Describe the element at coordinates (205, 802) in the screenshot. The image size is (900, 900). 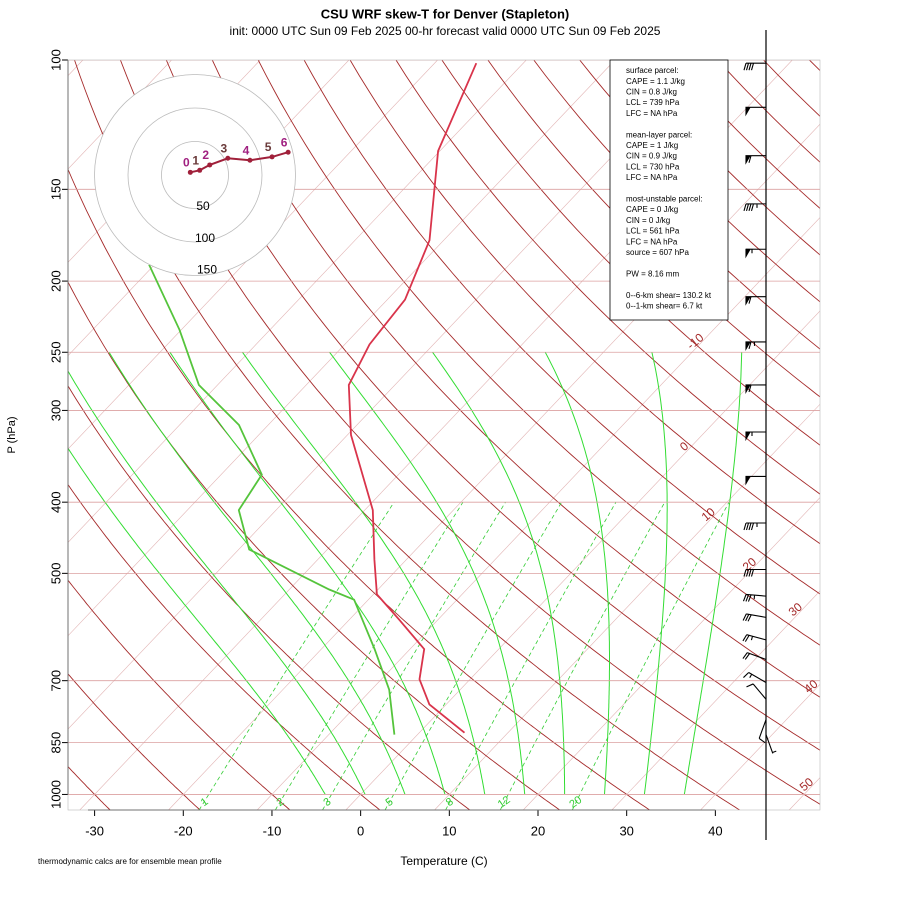
I see `mixing-ratio-label: 1` at that location.